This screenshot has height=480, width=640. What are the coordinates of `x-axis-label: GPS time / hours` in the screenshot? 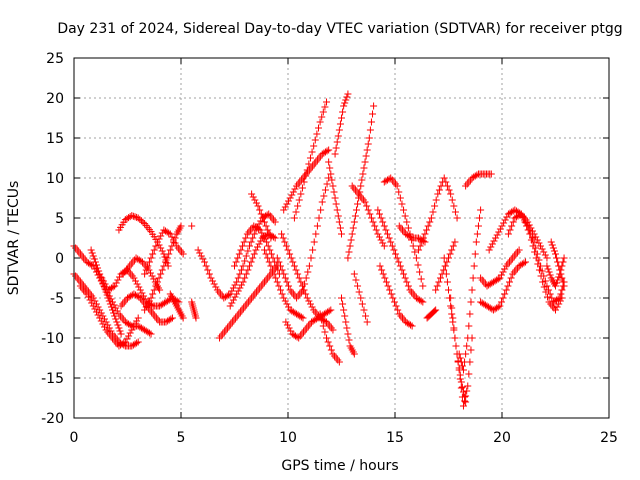 It's located at (339, 466).